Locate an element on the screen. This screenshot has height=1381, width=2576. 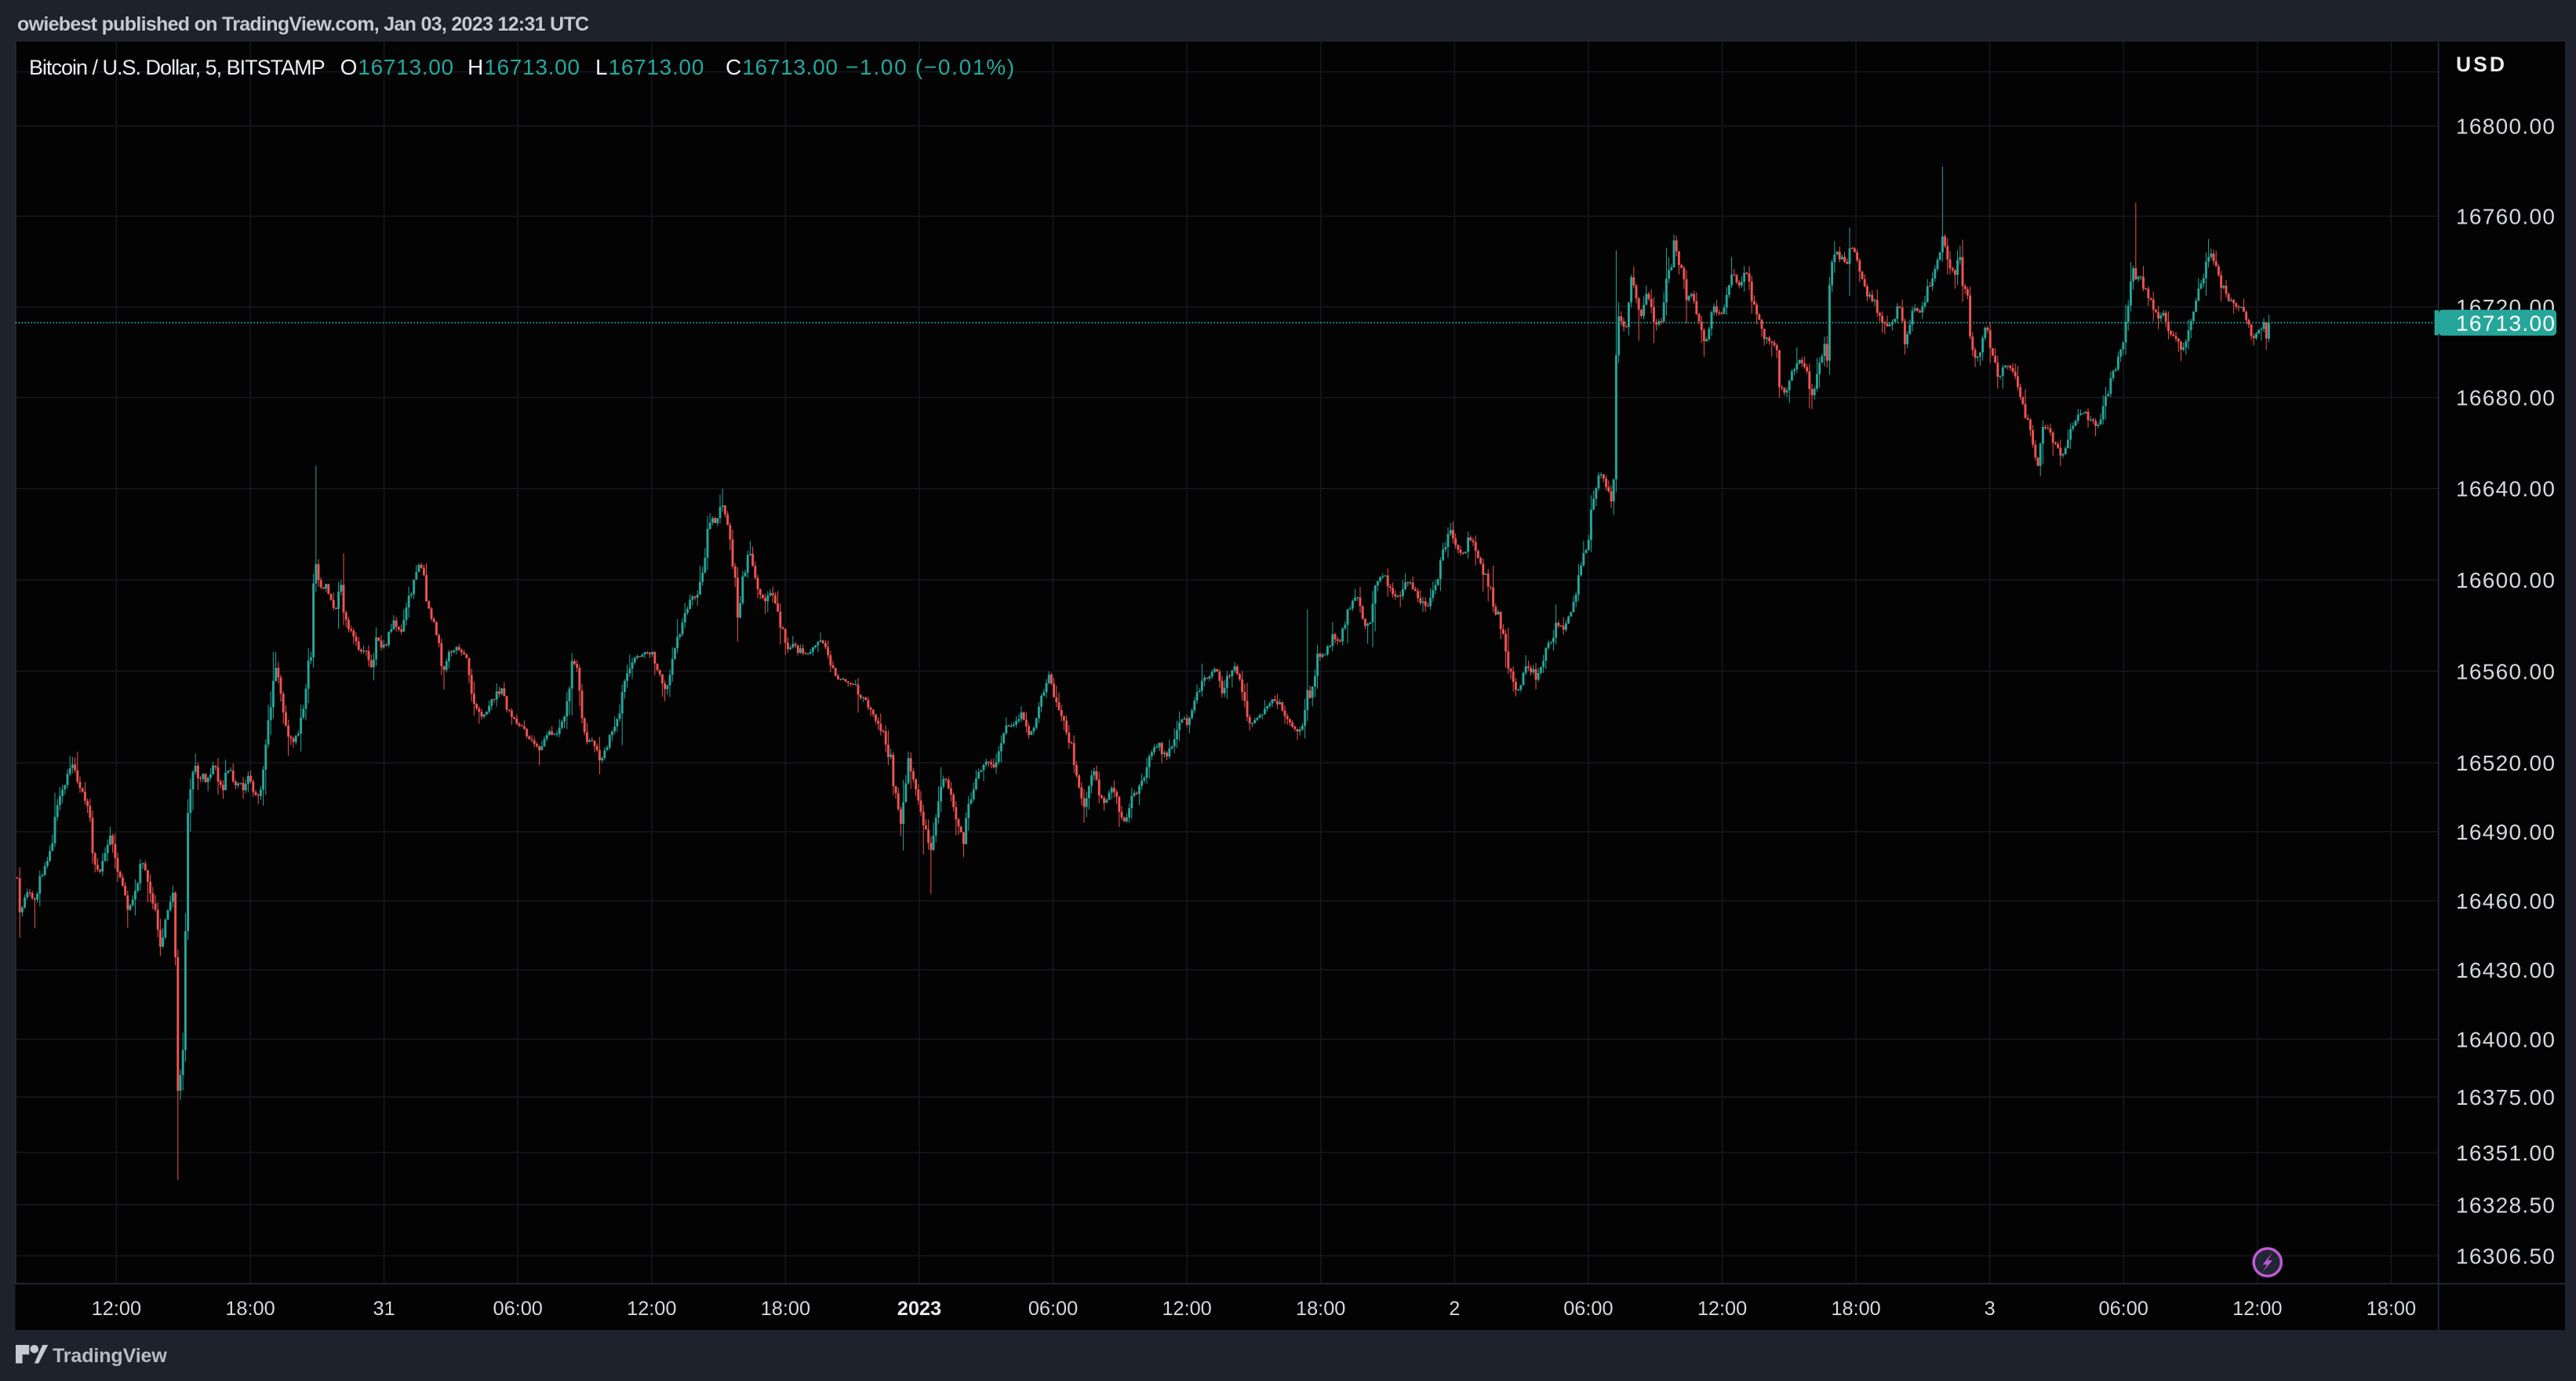
svg-text: 16640.00 is located at coordinates (2506, 489).